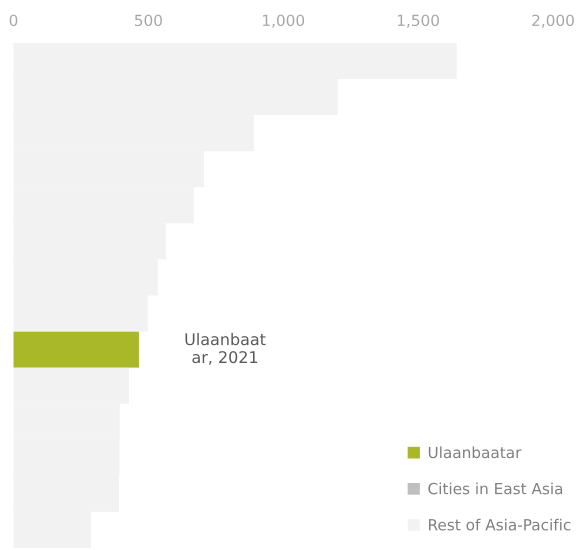 The height and width of the screenshot is (550, 588). What do you see at coordinates (148, 20) in the screenshot?
I see `x-tick-label: 500` at bounding box center [148, 20].